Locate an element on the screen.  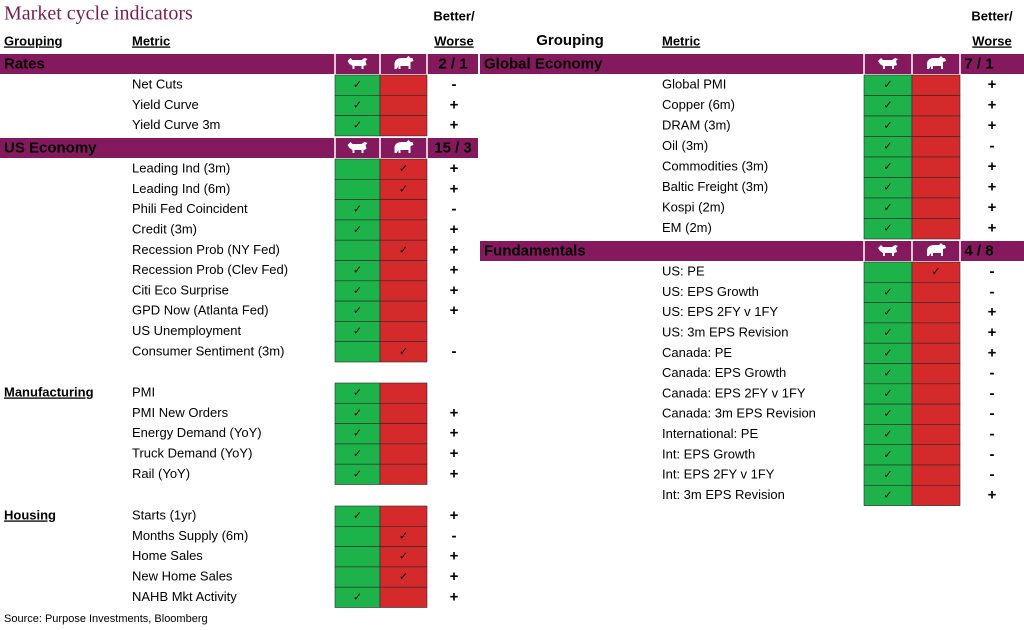
title: Market cycle indicators is located at coordinates (98, 14).